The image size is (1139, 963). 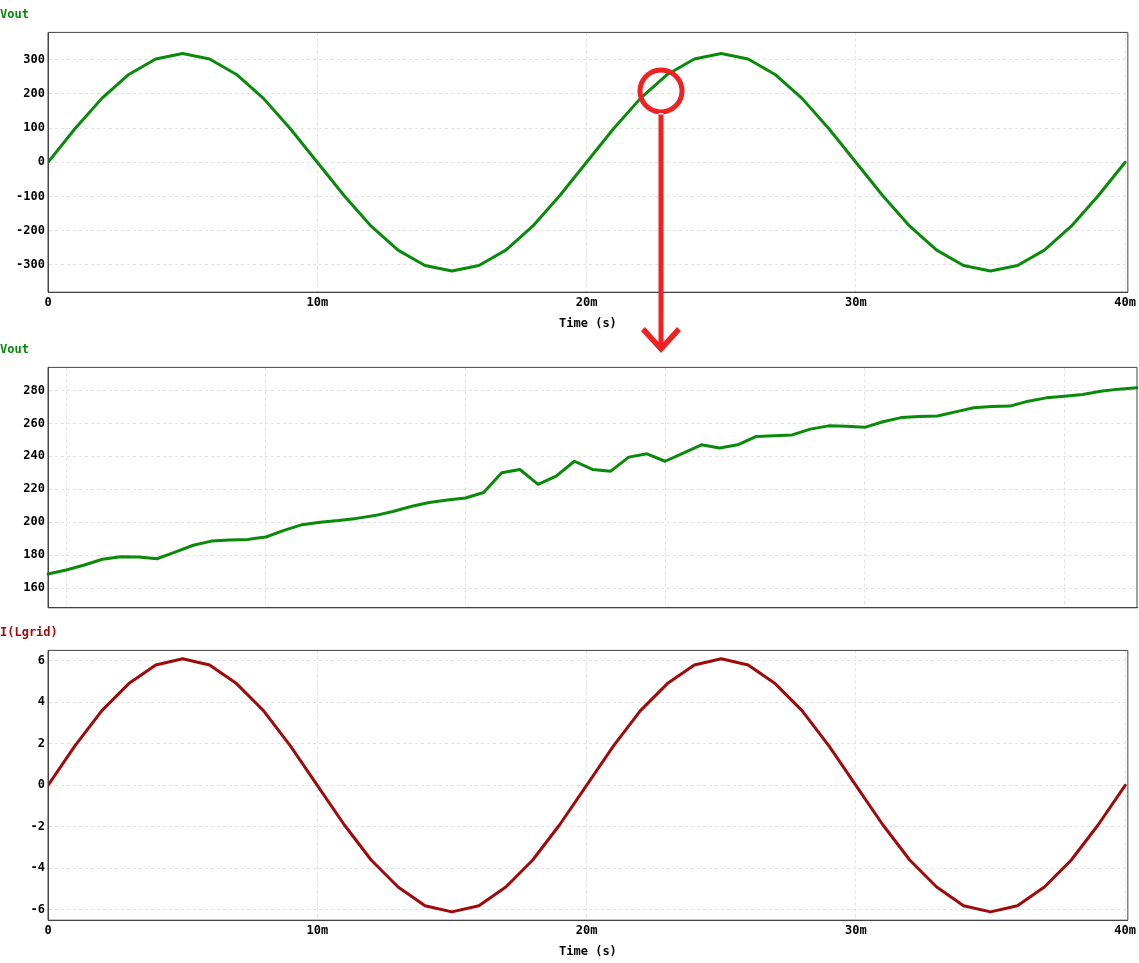 What do you see at coordinates (29, 632) in the screenshot?
I see `chart-title: I(Lgrid)` at bounding box center [29, 632].